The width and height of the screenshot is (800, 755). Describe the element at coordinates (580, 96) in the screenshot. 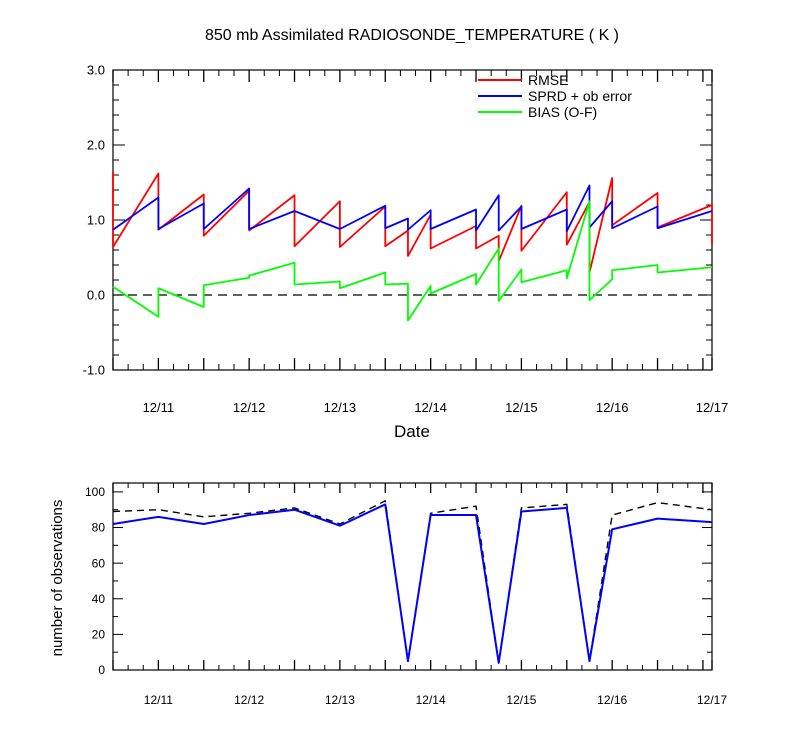

I see `legend-label: SPRD + ob error` at that location.